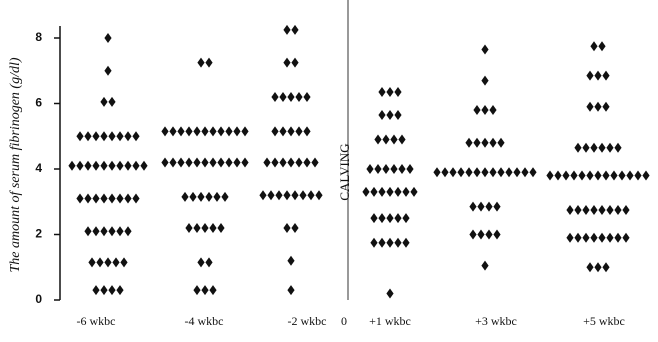 The height and width of the screenshot is (342, 658). What do you see at coordinates (344, 321) in the screenshot?
I see `x-tick-label: 0` at bounding box center [344, 321].